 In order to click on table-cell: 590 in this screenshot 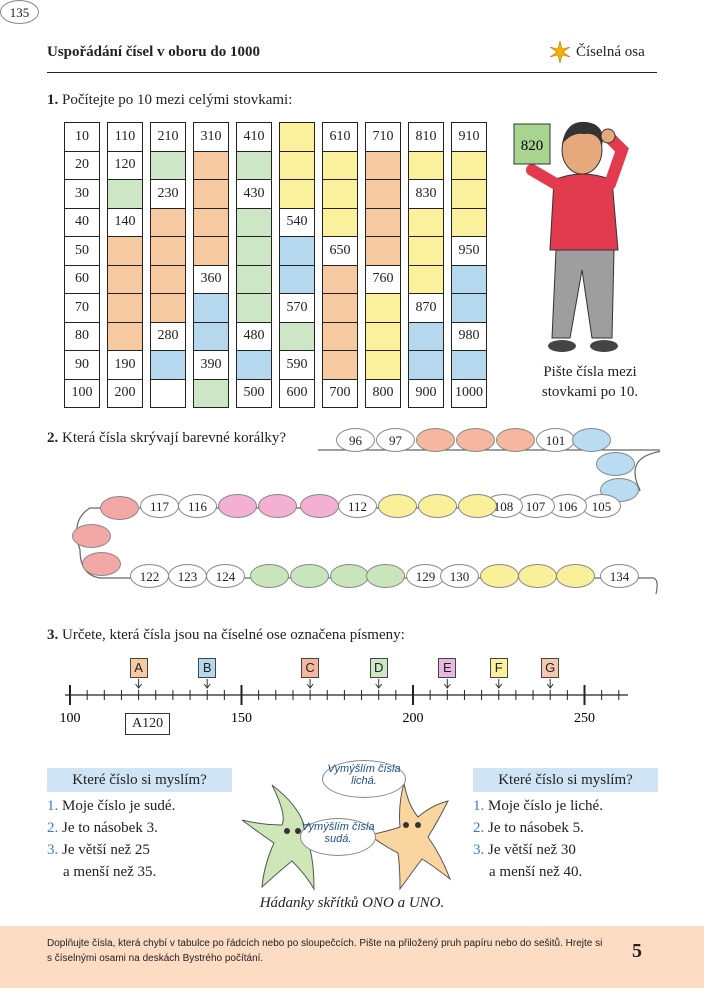, I will do `click(297, 365)`.